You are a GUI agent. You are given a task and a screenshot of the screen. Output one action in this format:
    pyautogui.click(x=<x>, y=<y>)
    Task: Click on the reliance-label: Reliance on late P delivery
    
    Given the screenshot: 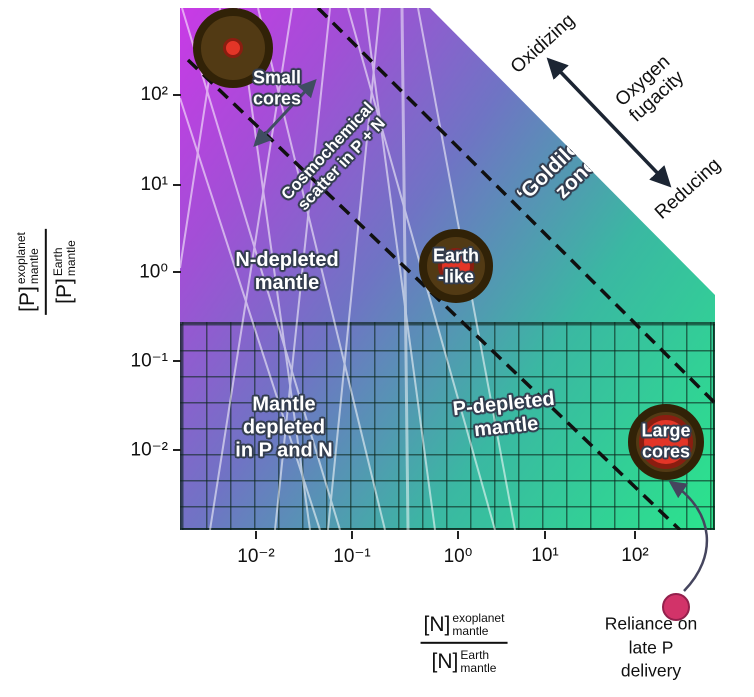 What is the action you would take?
    pyautogui.click(x=651, y=647)
    